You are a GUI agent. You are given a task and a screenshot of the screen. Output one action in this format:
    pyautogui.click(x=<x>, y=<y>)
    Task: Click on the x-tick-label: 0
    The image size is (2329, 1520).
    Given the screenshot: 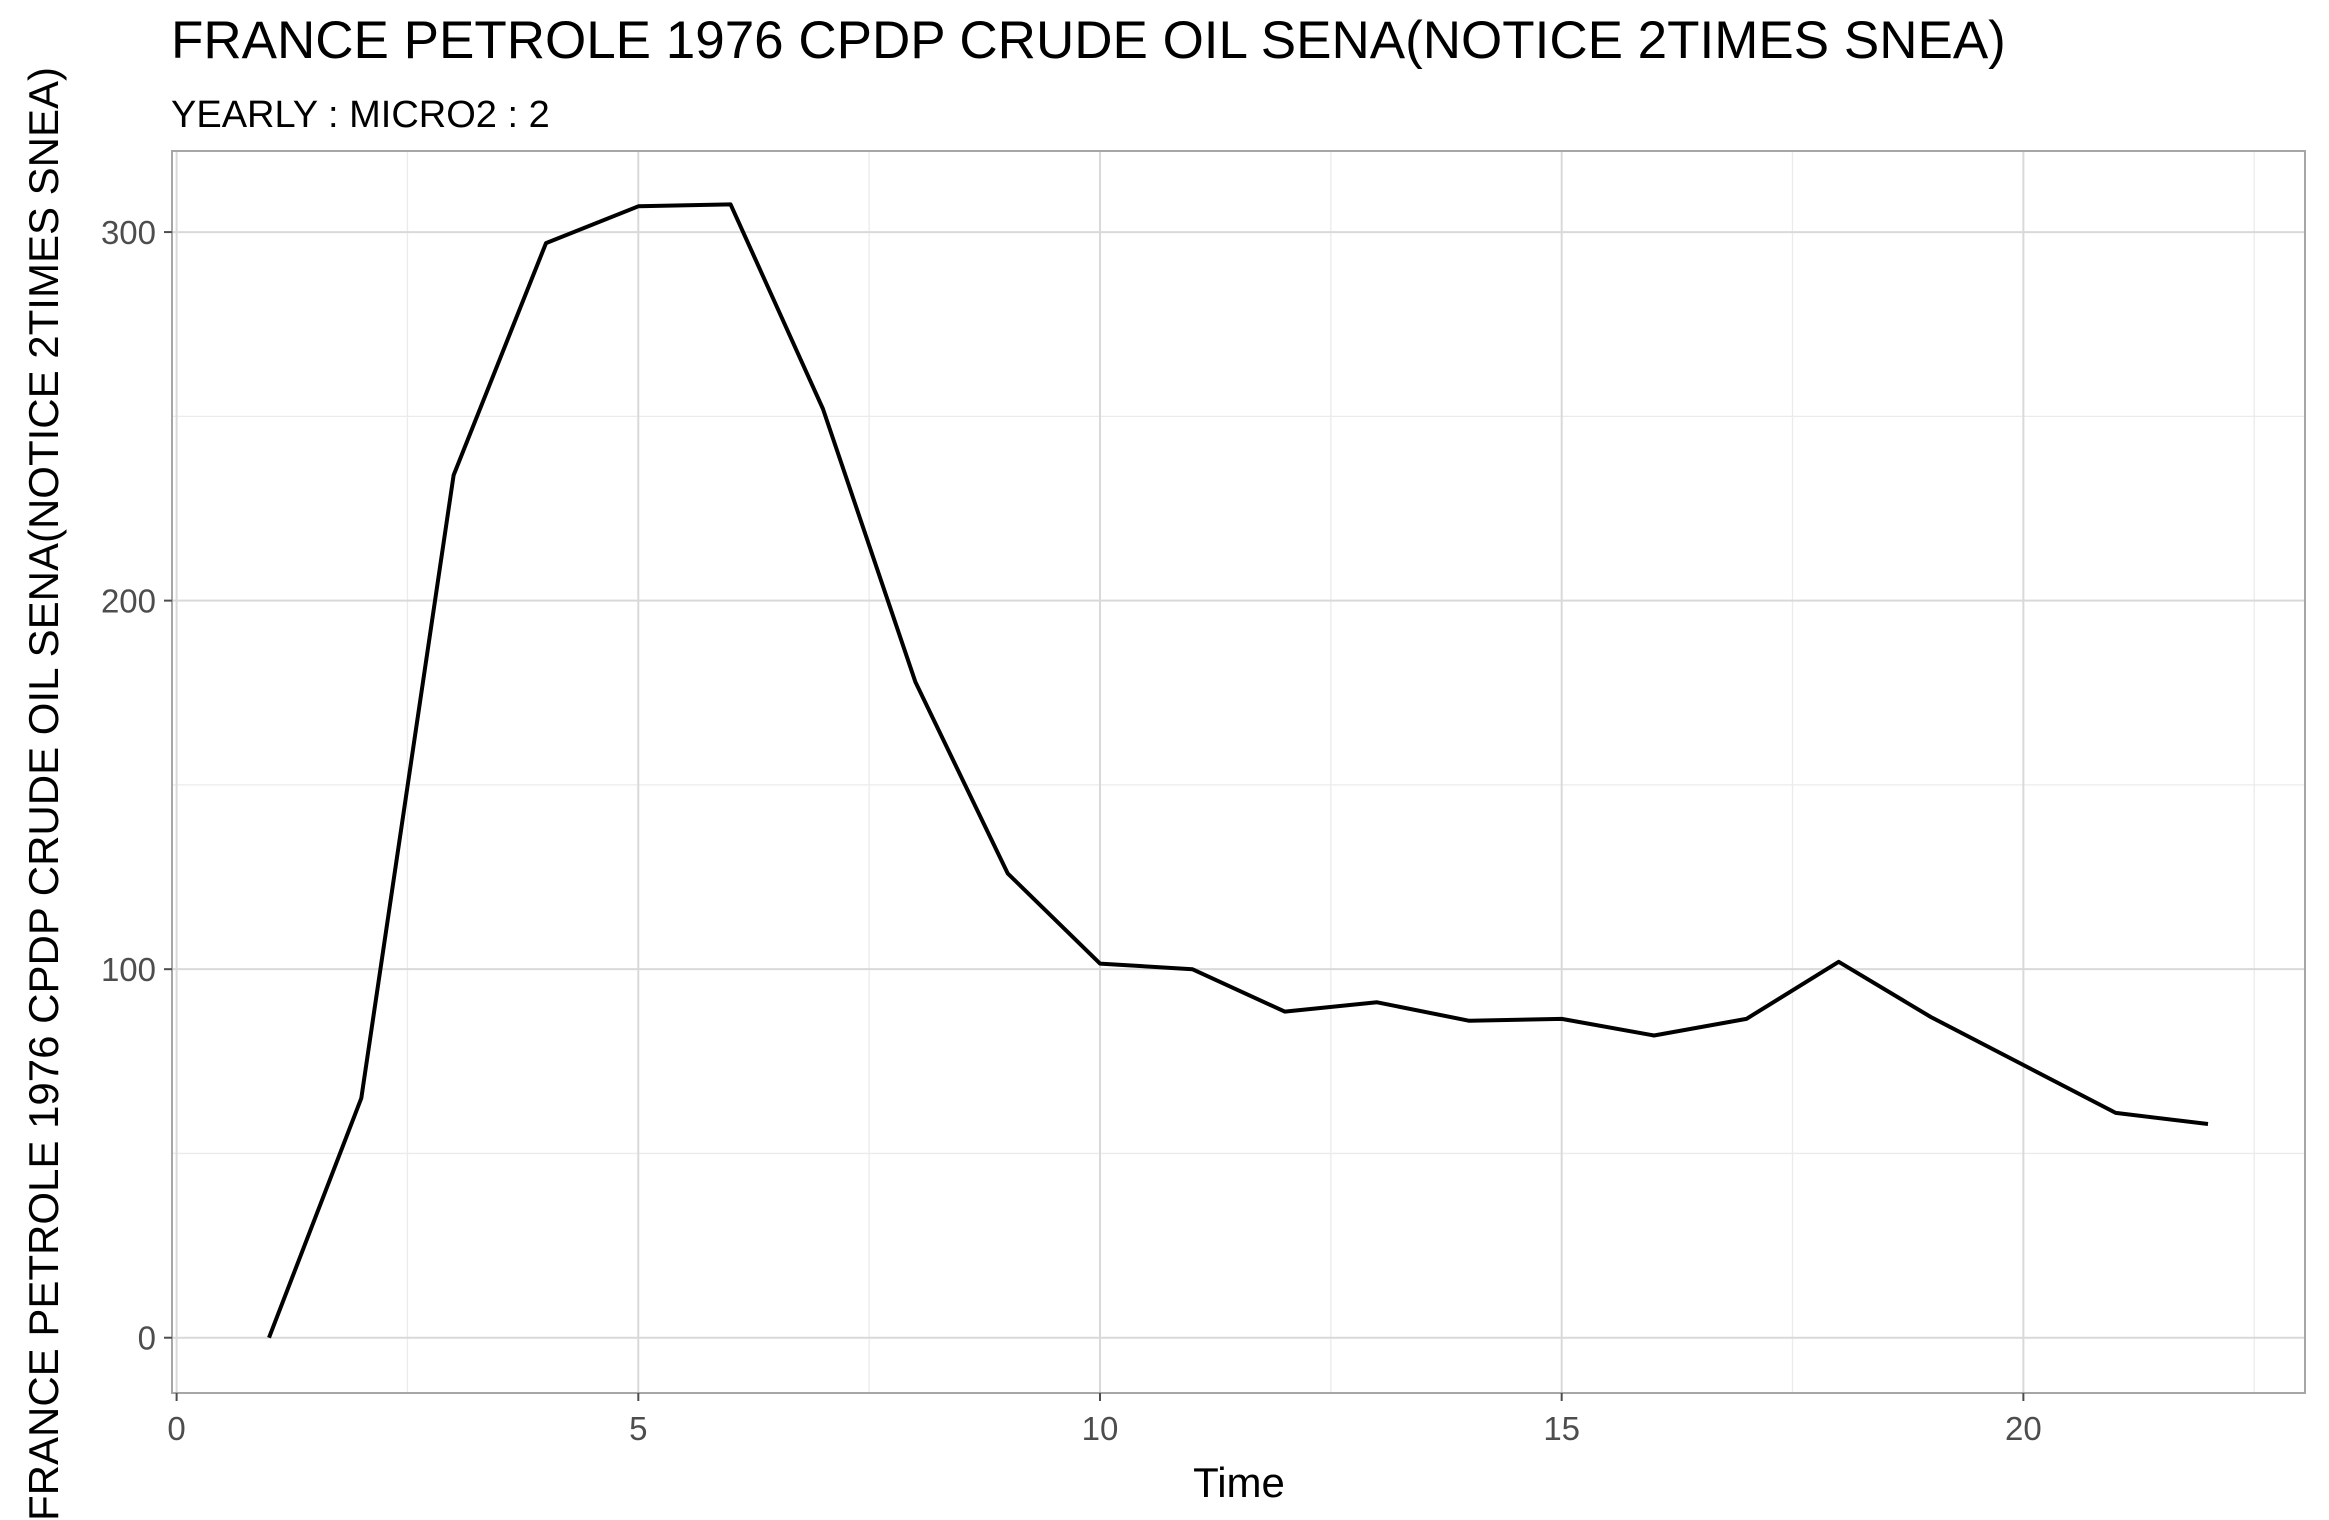 What is the action you would take?
    pyautogui.click(x=176, y=1428)
    